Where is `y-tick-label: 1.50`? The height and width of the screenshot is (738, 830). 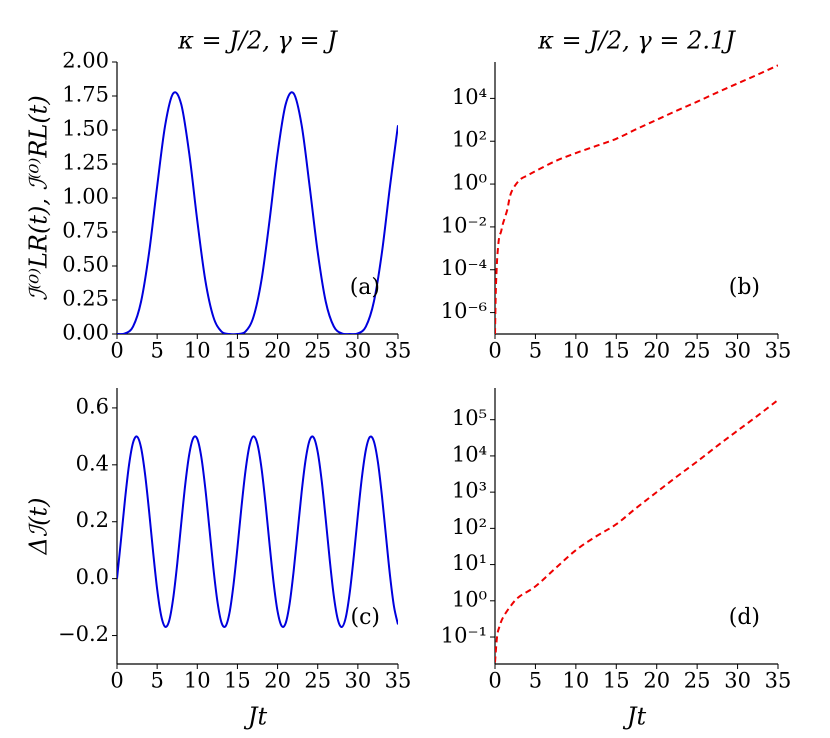
y-tick-label: 1.50 is located at coordinates (85, 129).